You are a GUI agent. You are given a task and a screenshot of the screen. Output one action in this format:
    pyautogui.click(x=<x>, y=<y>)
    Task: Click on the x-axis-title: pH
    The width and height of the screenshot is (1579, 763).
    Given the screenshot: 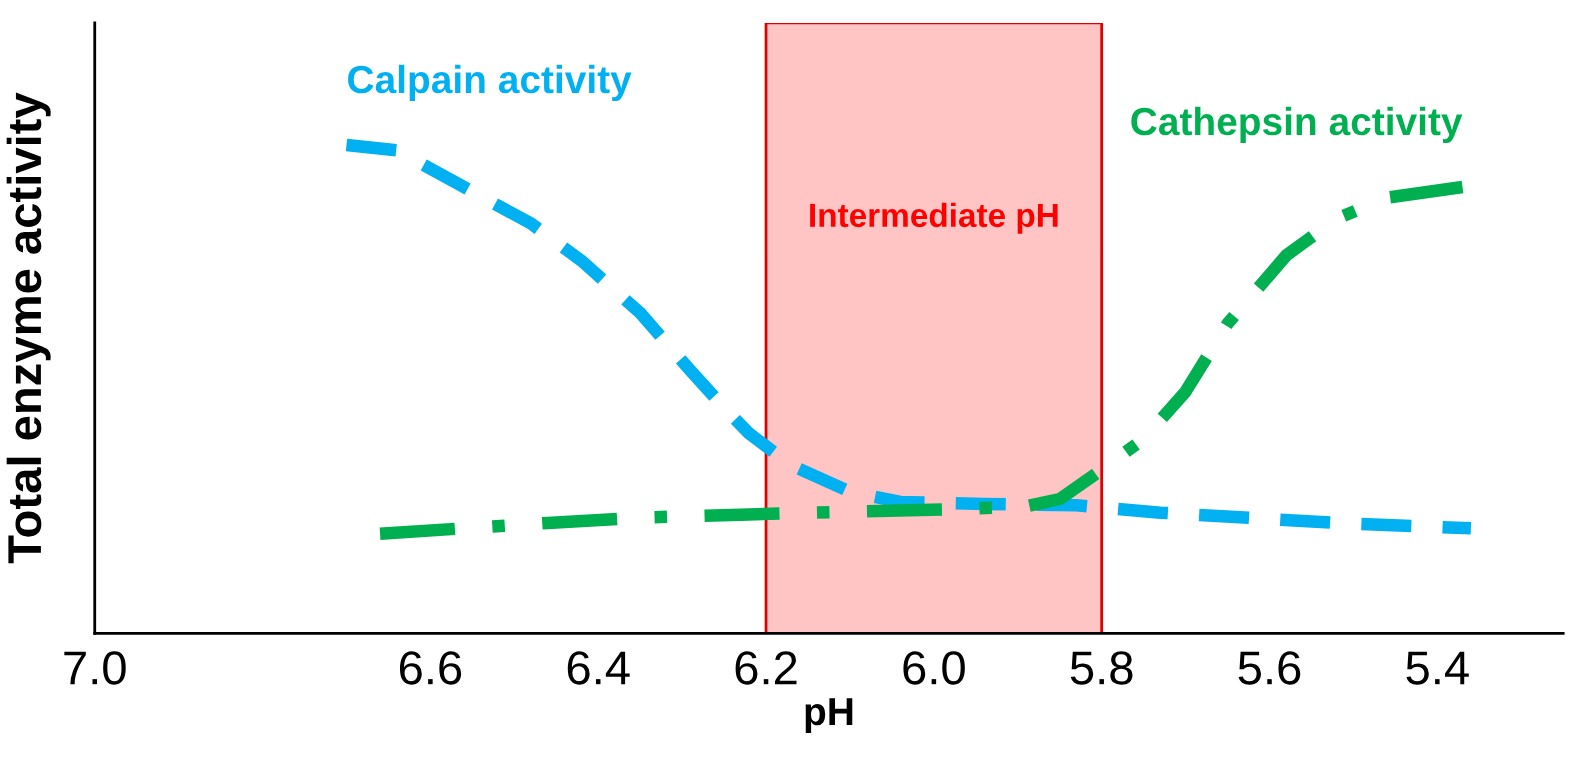 What is the action you would take?
    pyautogui.click(x=829, y=716)
    